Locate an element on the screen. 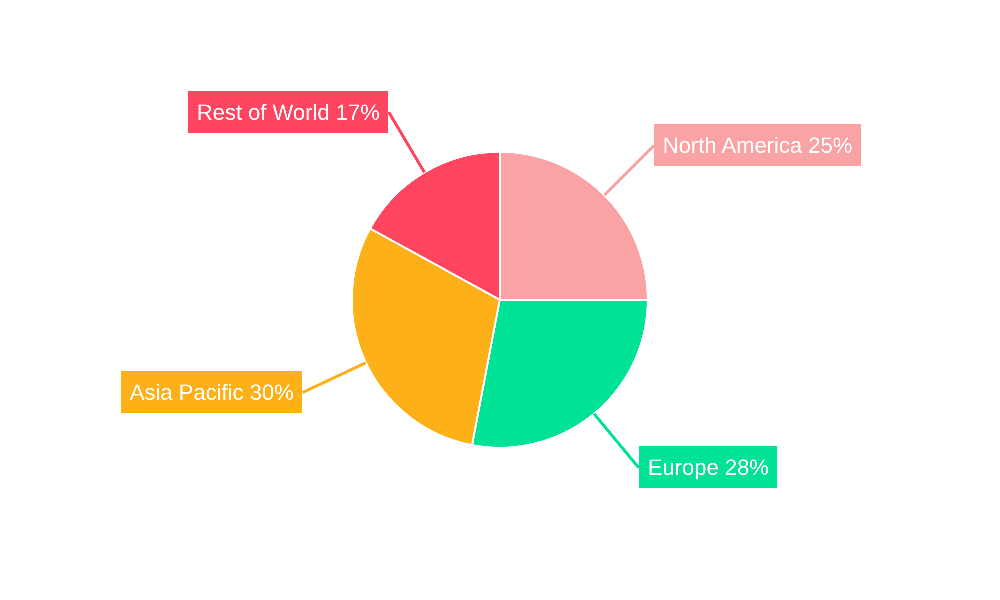 The width and height of the screenshot is (1000, 600). data-label: 25% is located at coordinates (830, 145).